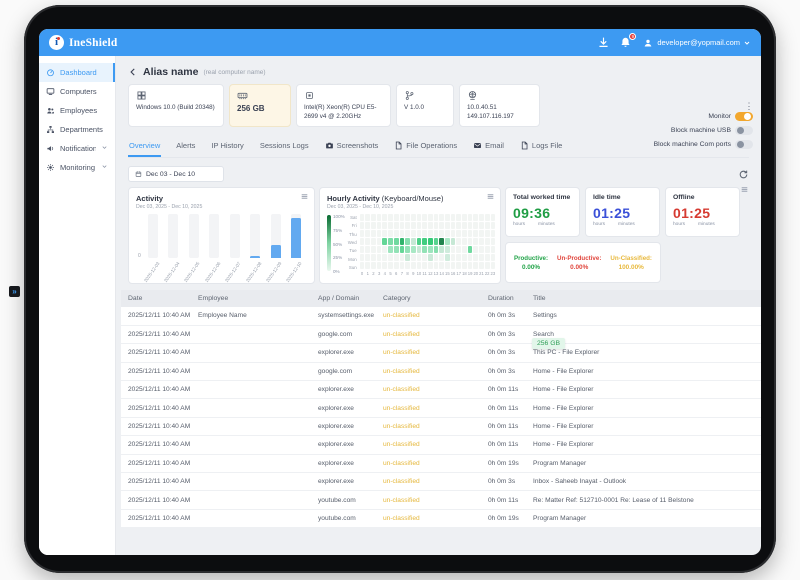 The image size is (800, 580). Describe the element at coordinates (524, 145) in the screenshot. I see `file-icon` at that location.